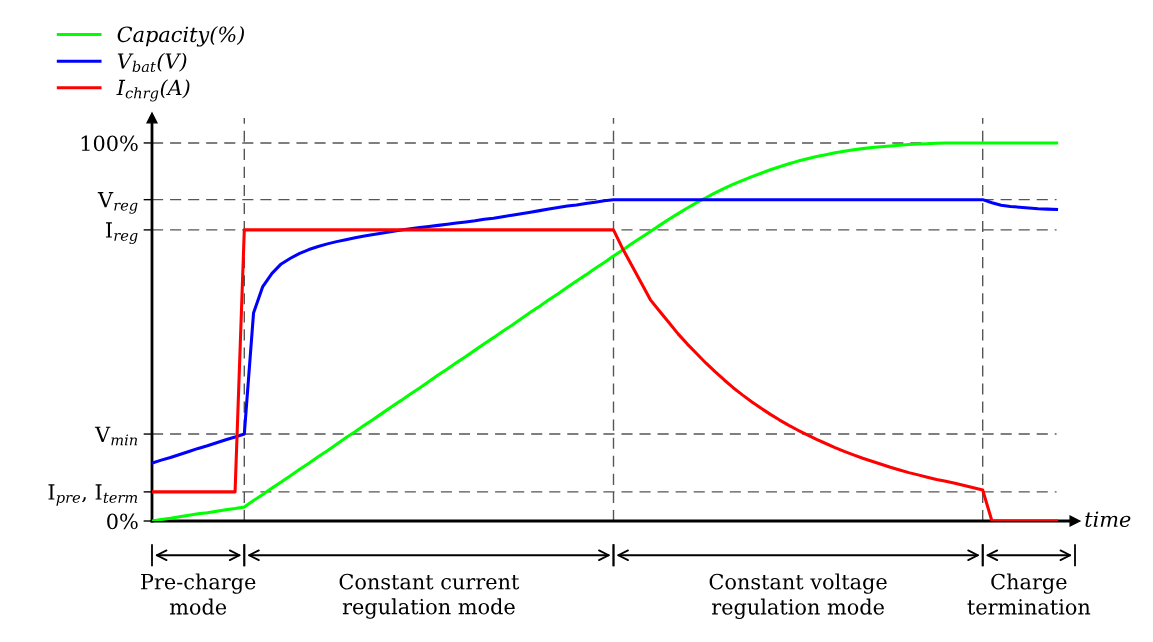 The image size is (1153, 642). What do you see at coordinates (198, 594) in the screenshot?
I see `text: Pre-charge mode` at bounding box center [198, 594].